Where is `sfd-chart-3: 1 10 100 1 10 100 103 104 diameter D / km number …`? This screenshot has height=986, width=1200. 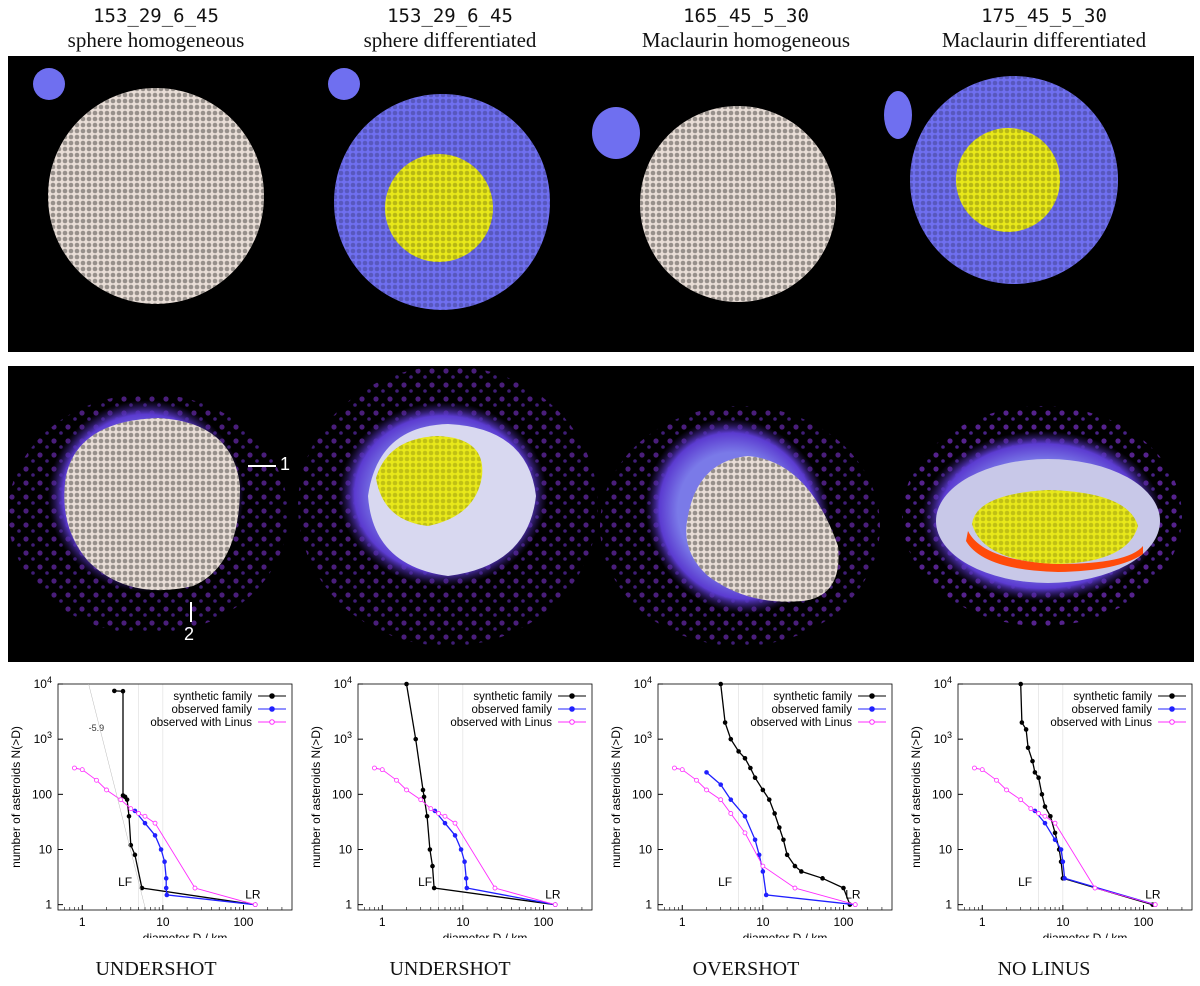
sfd-chart-3: 1 10 100 1 10 100 103 104 diameter D / km number … is located at coordinates (751, 806).